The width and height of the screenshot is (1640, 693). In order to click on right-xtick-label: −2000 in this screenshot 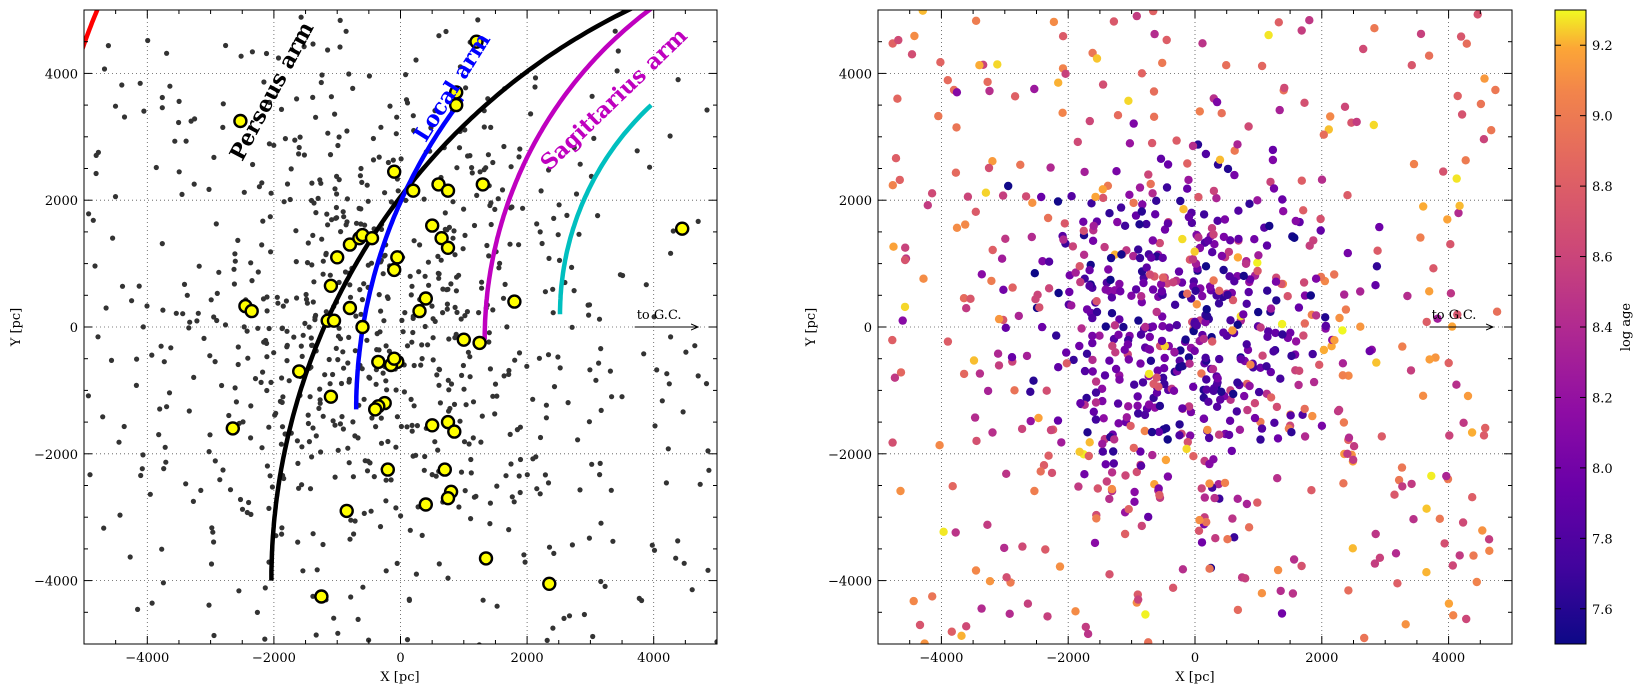, I will do `click(1068, 658)`.